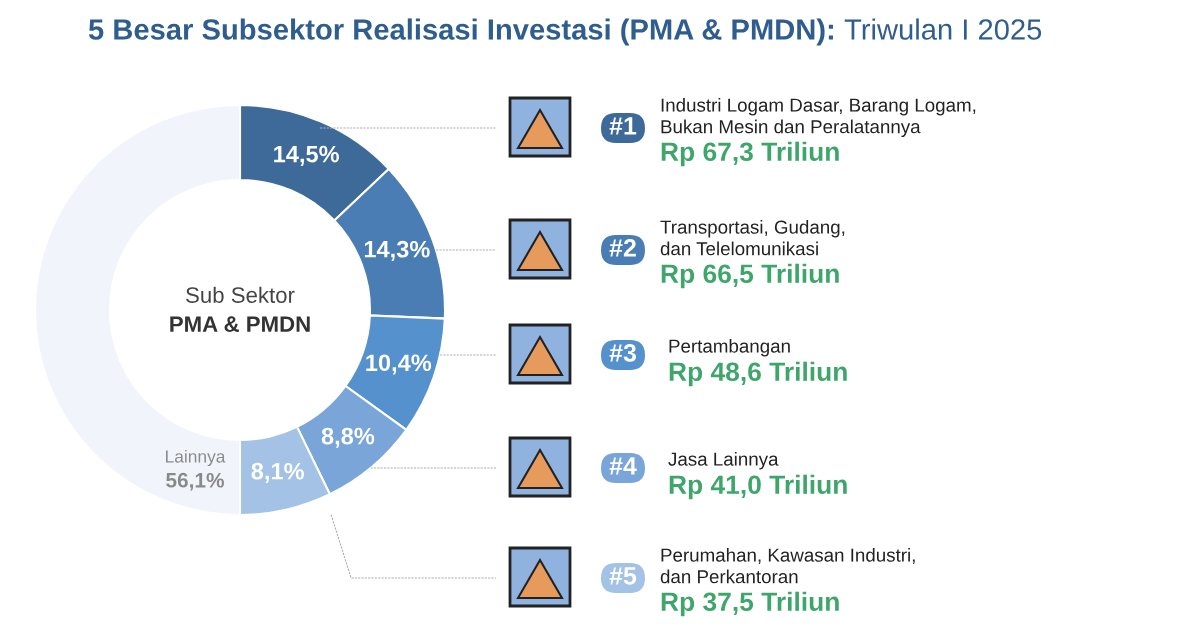 The image size is (1200, 630). What do you see at coordinates (758, 487) in the screenshot?
I see `text: Rp 41,0 Triliun` at bounding box center [758, 487].